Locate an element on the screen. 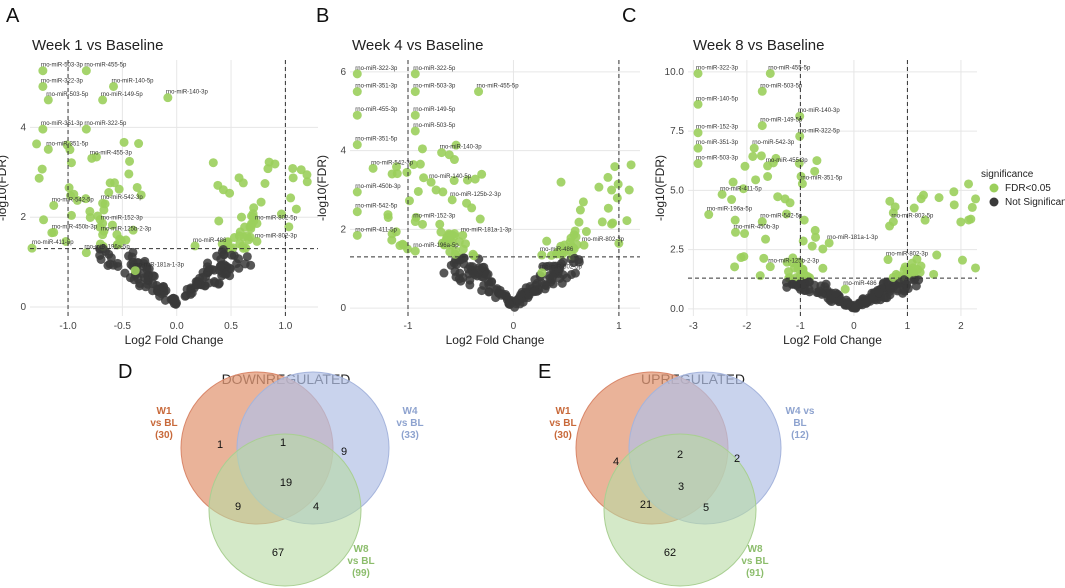 Image resolution: width=1065 pixels, height=588 pixels. count-w4-only: 2 is located at coordinates (737, 459).